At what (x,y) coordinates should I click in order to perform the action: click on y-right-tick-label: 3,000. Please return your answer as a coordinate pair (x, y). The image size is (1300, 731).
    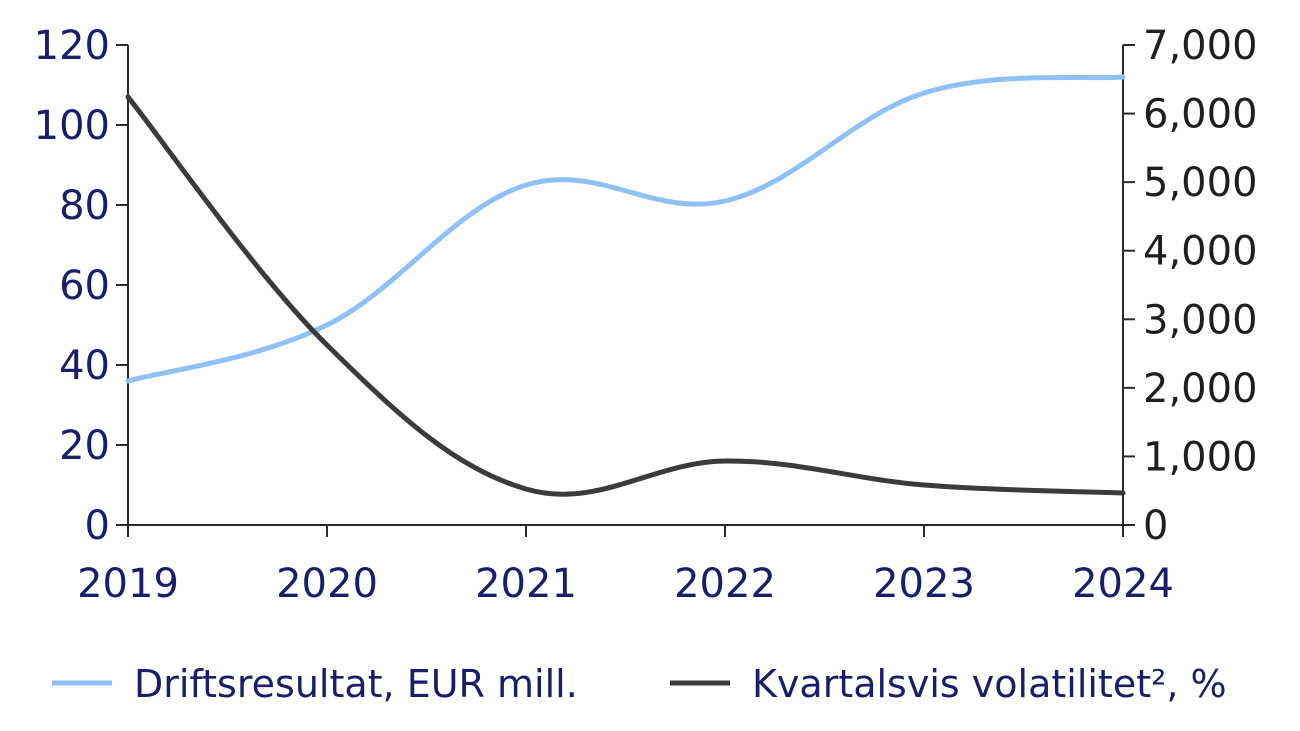
    Looking at the image, I should click on (1200, 320).